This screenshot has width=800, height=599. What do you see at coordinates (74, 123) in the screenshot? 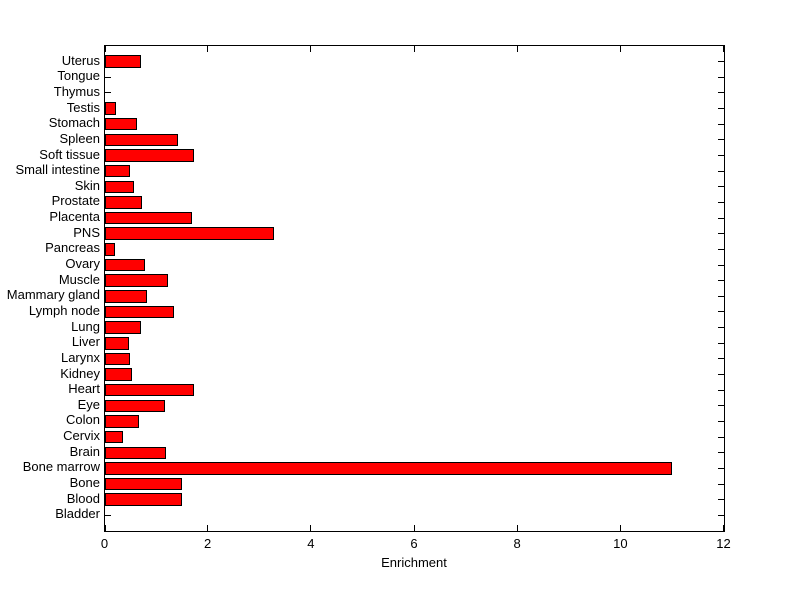
I see `ytick-label-stomach: Stomach` at bounding box center [74, 123].